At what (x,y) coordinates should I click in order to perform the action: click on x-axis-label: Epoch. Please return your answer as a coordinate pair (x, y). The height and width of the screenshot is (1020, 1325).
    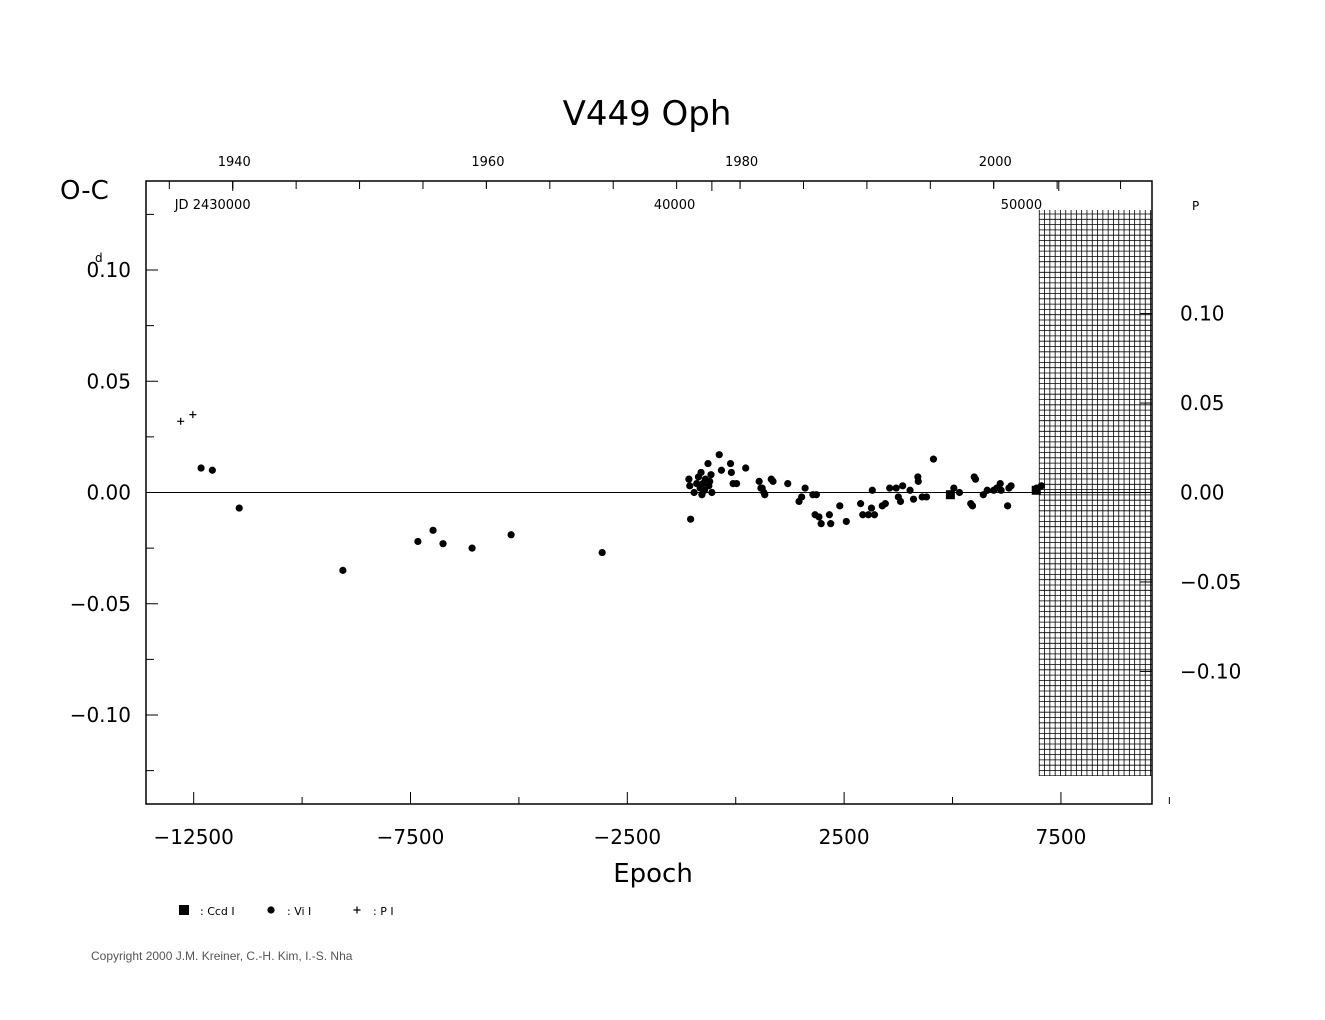
    Looking at the image, I should click on (653, 874).